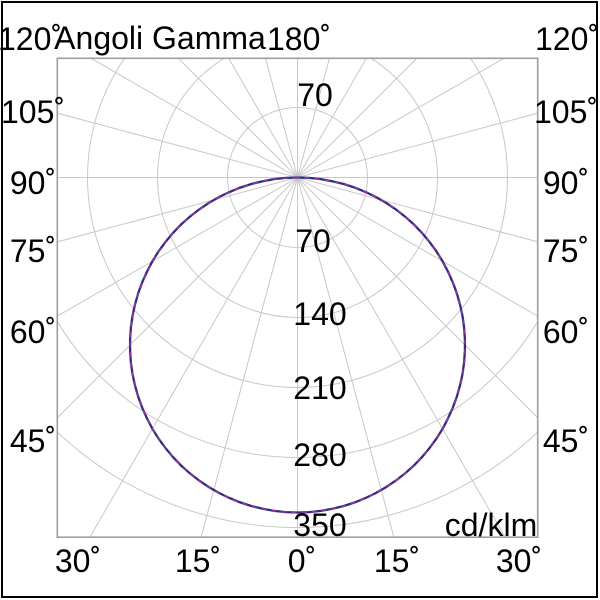 Image resolution: width=600 pixels, height=600 pixels. I want to click on gamma-label-bottom-30-left: 30˚, so click(78, 561).